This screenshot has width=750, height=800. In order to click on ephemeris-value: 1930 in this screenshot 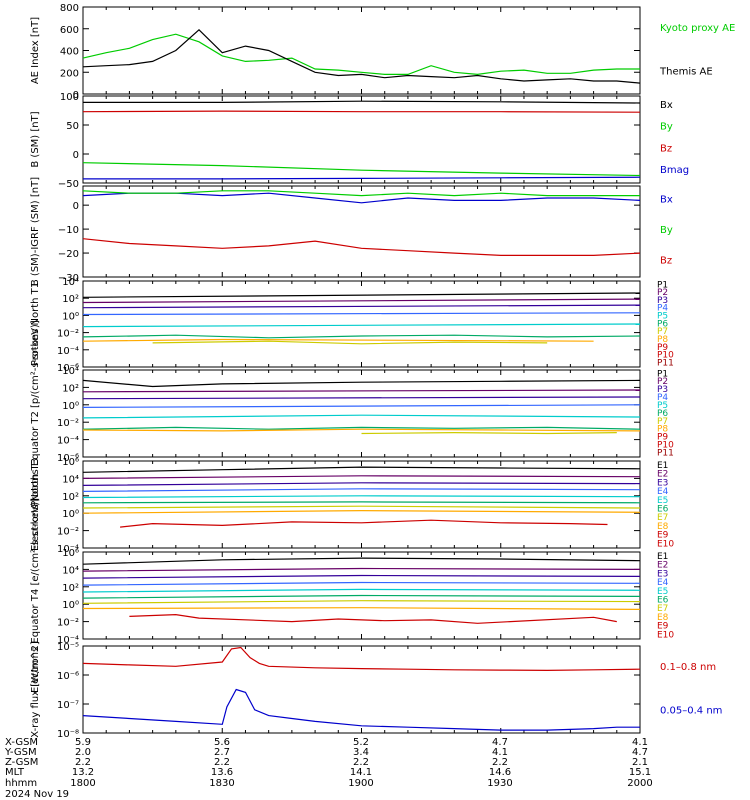, I will do `click(499, 783)`.